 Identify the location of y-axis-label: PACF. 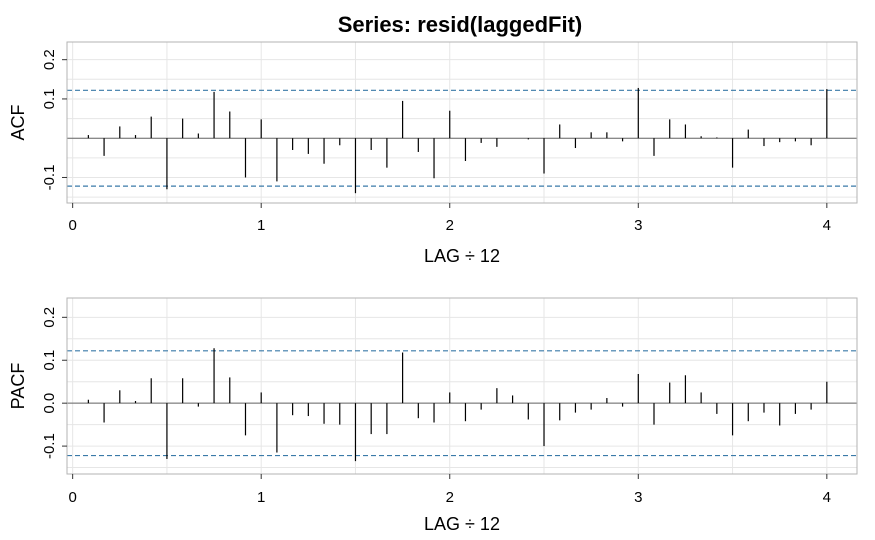
(18, 386).